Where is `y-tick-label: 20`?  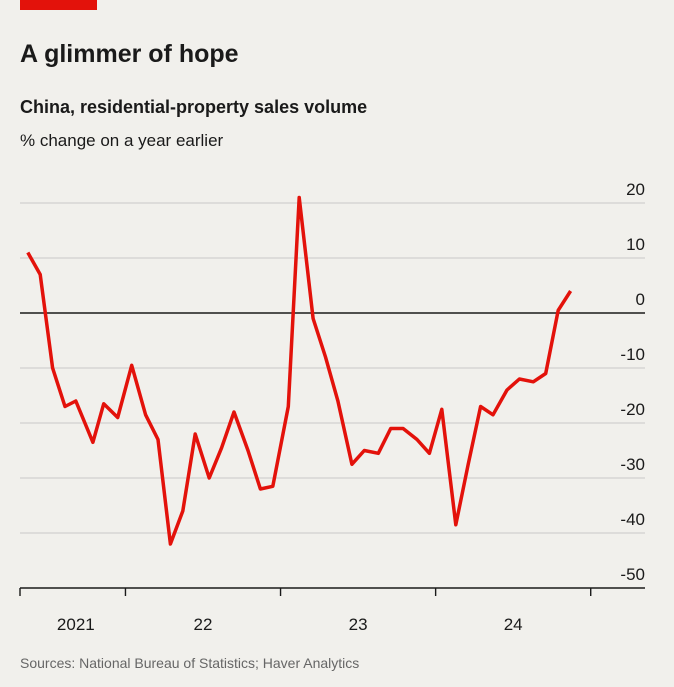 y-tick-label: 20 is located at coordinates (635, 189).